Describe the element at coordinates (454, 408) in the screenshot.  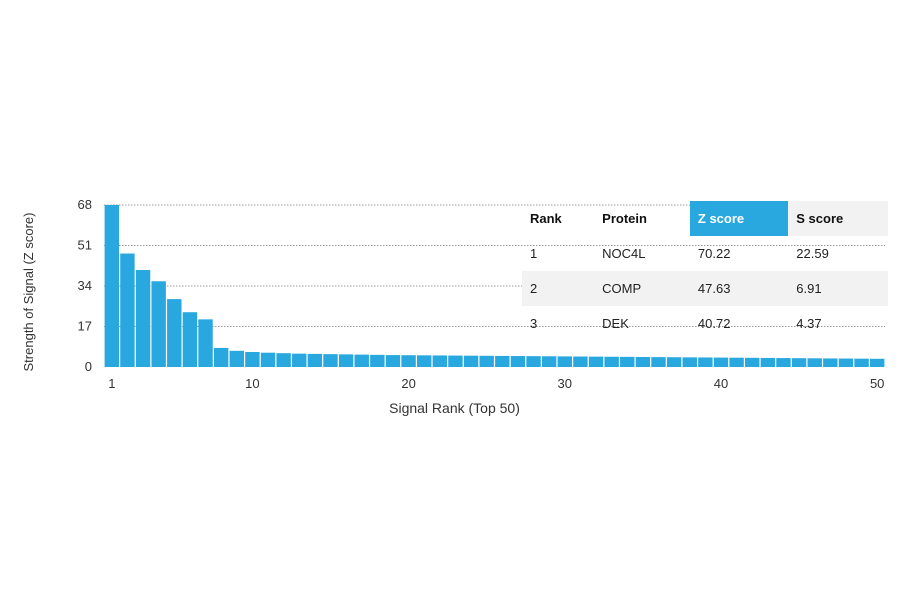
I see `x-axis-title: Signal Rank (Top 50)` at that location.